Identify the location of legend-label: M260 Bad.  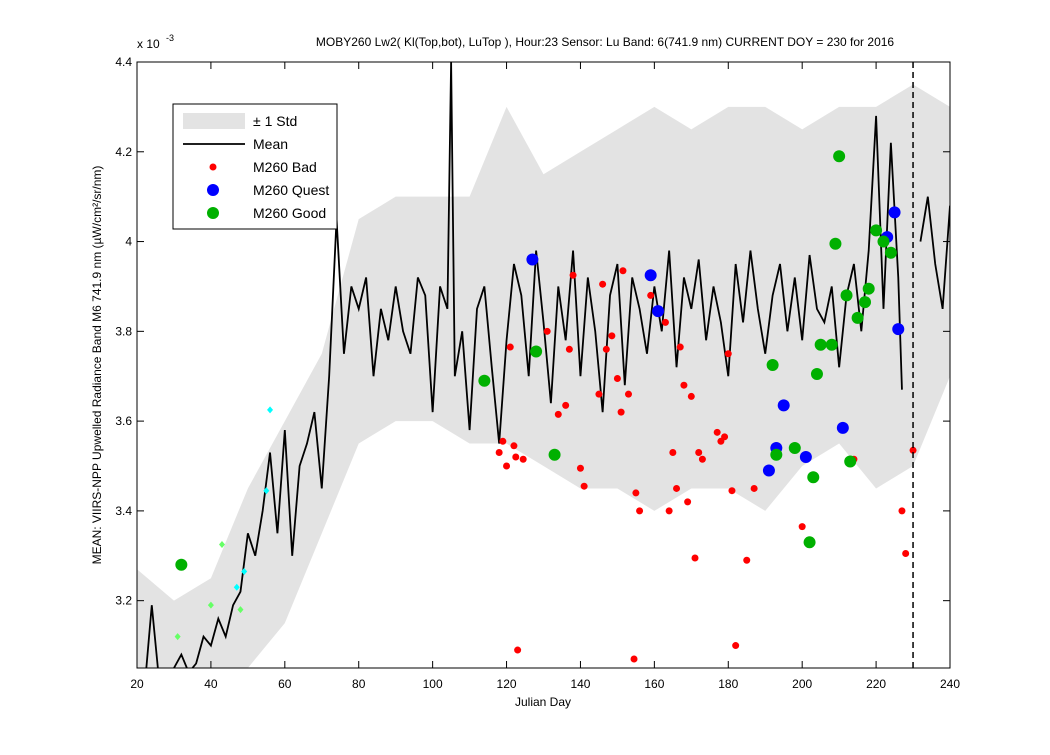
(285, 167).